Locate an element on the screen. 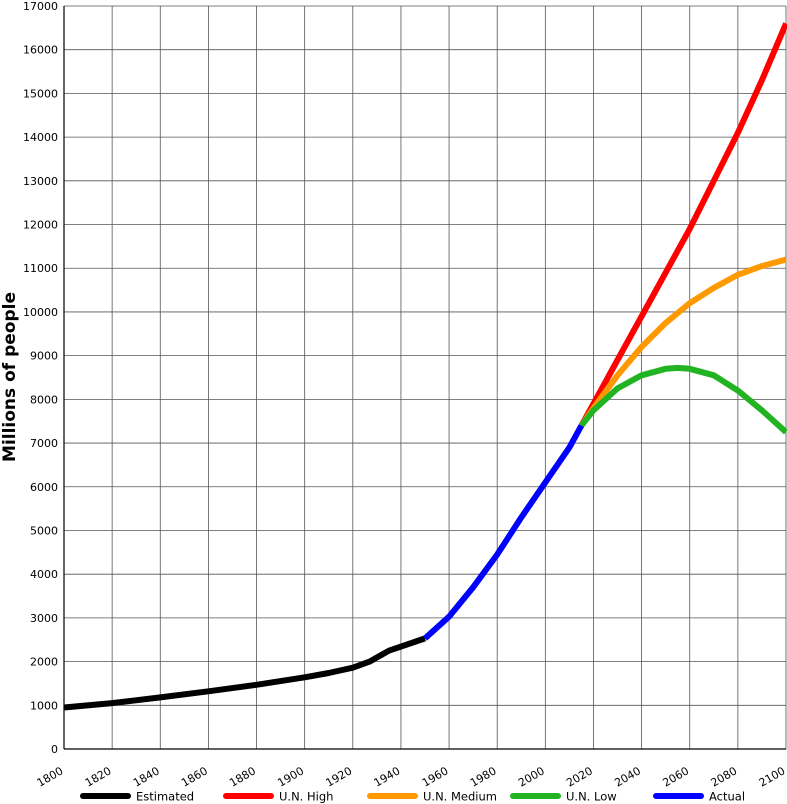  x-tick-label: 1940 is located at coordinates (387, 776).